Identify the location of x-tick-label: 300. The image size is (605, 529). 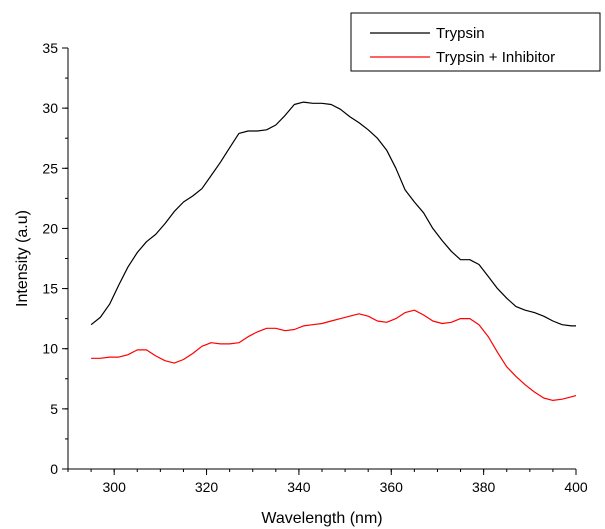
(115, 487).